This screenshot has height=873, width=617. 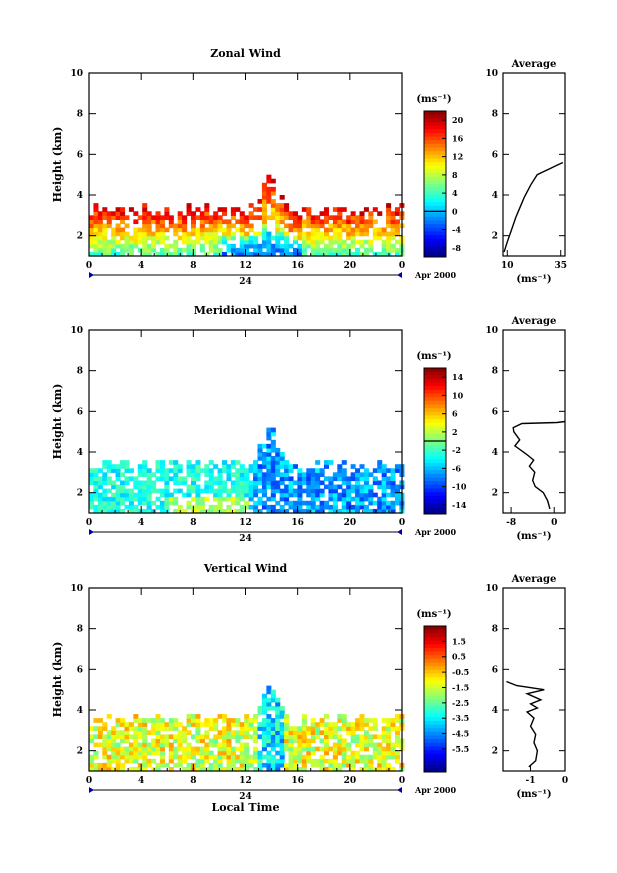 What do you see at coordinates (193, 523) in the screenshot?
I see `x-tick-label: 8` at bounding box center [193, 523].